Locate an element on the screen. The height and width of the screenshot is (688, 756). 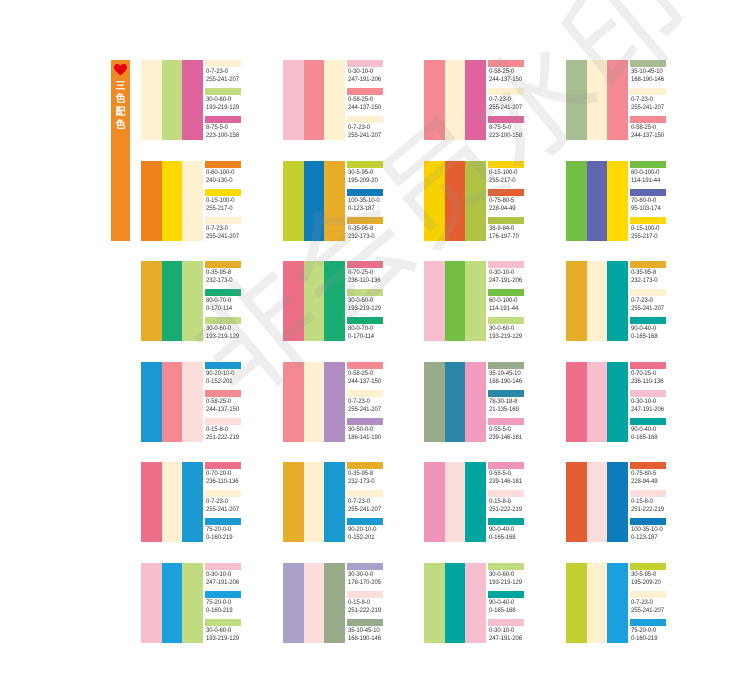
cmyk-code: 0-30-10-0 is located at coordinates (502, 631).